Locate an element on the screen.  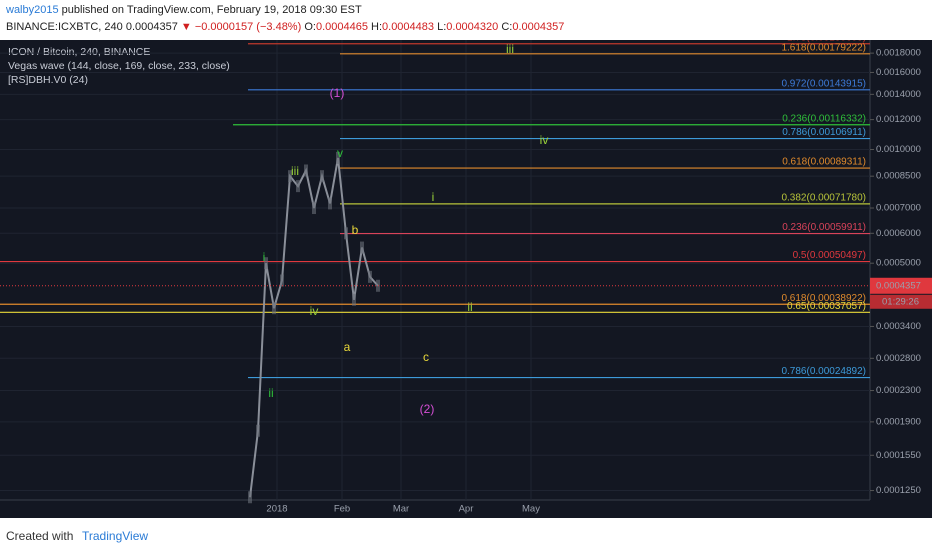
close: C: is located at coordinates (507, 27).